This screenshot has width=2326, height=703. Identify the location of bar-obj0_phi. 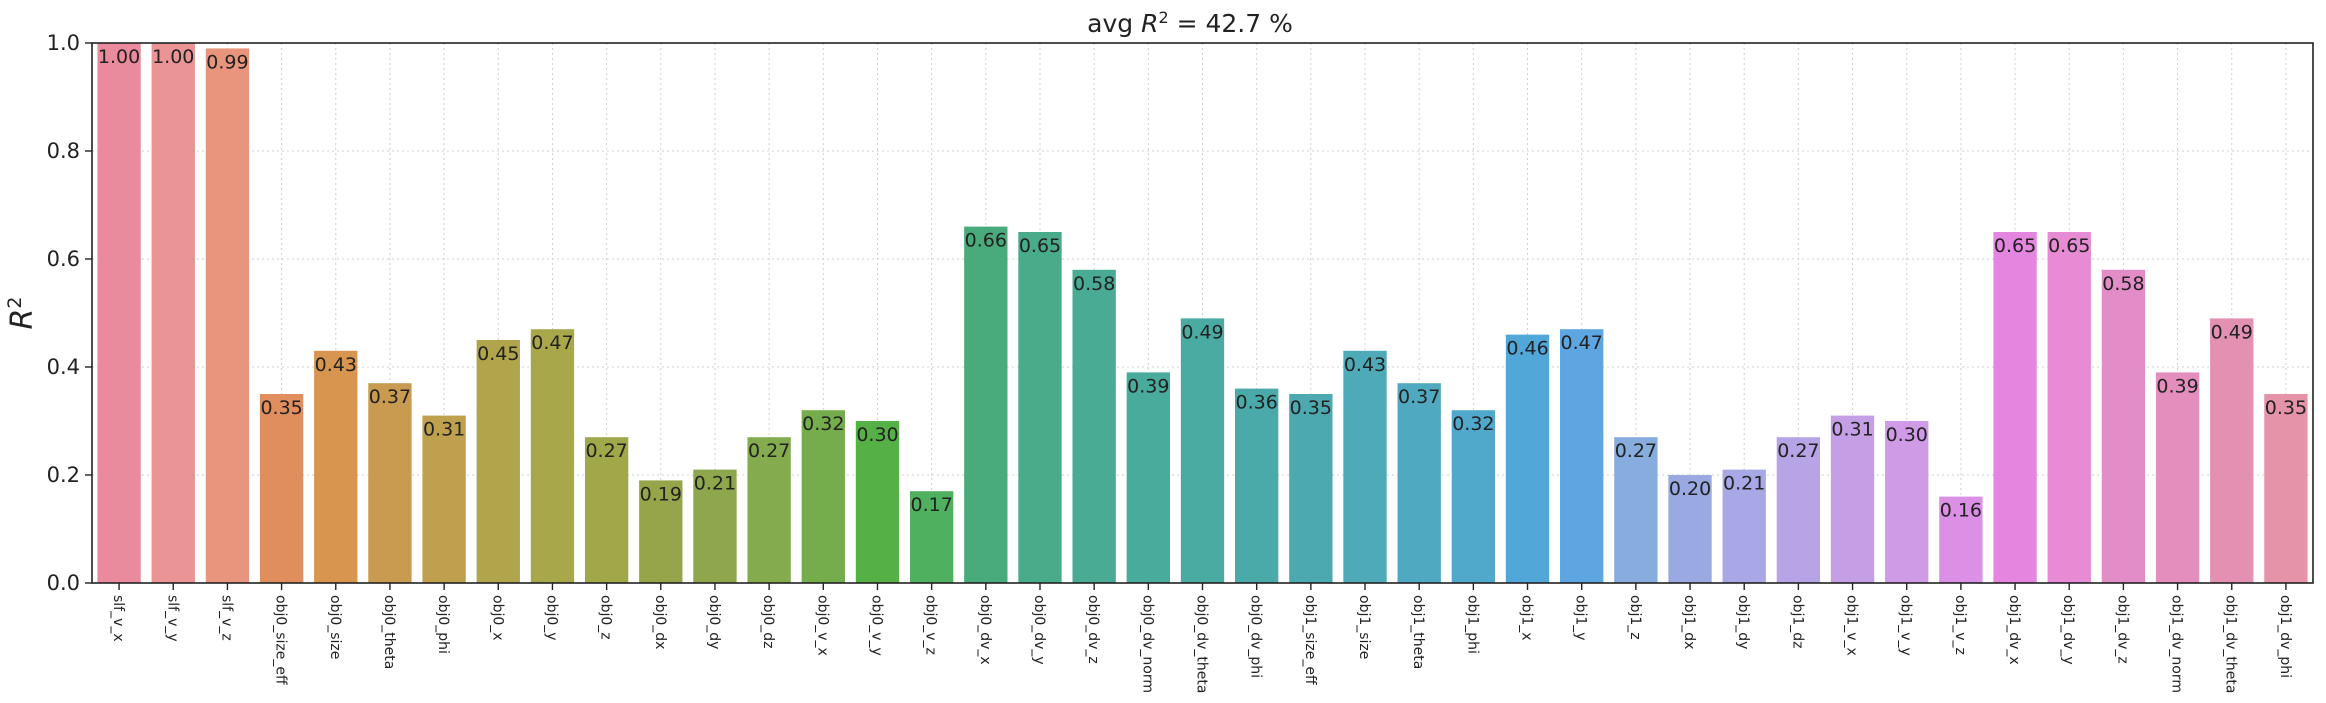
(444, 499).